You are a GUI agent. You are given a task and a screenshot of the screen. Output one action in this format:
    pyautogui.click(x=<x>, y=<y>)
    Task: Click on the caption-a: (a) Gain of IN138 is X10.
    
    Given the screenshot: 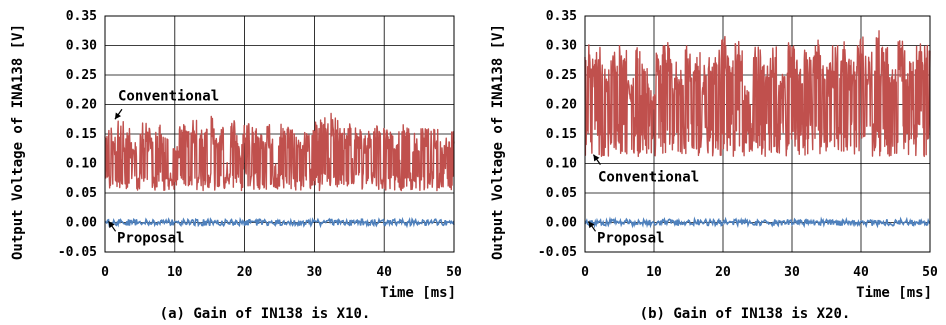 What is the action you would take?
    pyautogui.click(x=265, y=314)
    